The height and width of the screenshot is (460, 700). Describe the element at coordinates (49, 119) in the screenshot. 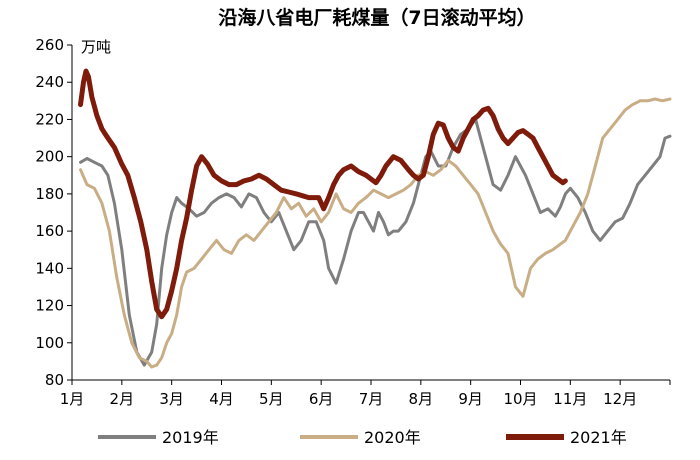

I see `y-tick-label: 220` at that location.